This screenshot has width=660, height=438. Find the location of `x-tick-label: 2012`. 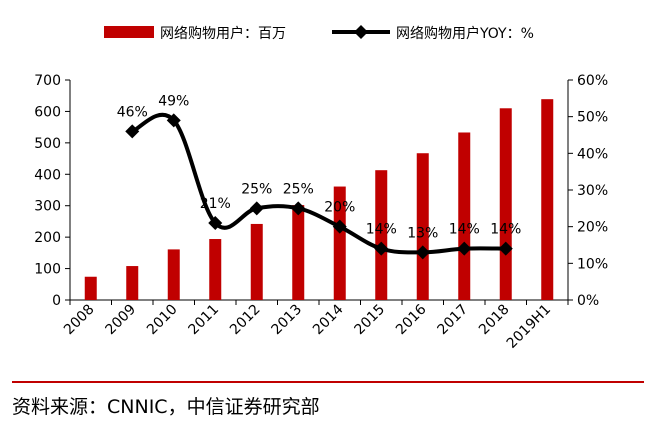

x-tick-label: 2012 is located at coordinates (245, 320).